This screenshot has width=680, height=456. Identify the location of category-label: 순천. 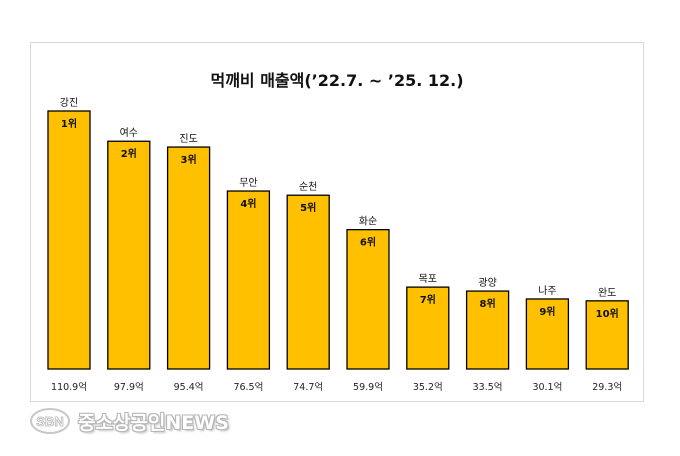
(308, 187).